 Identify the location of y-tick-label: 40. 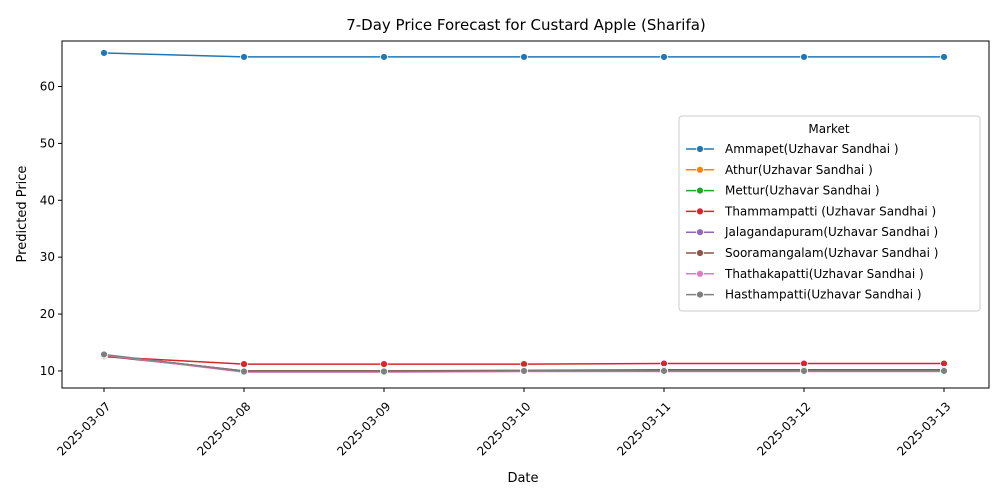
(47, 200).